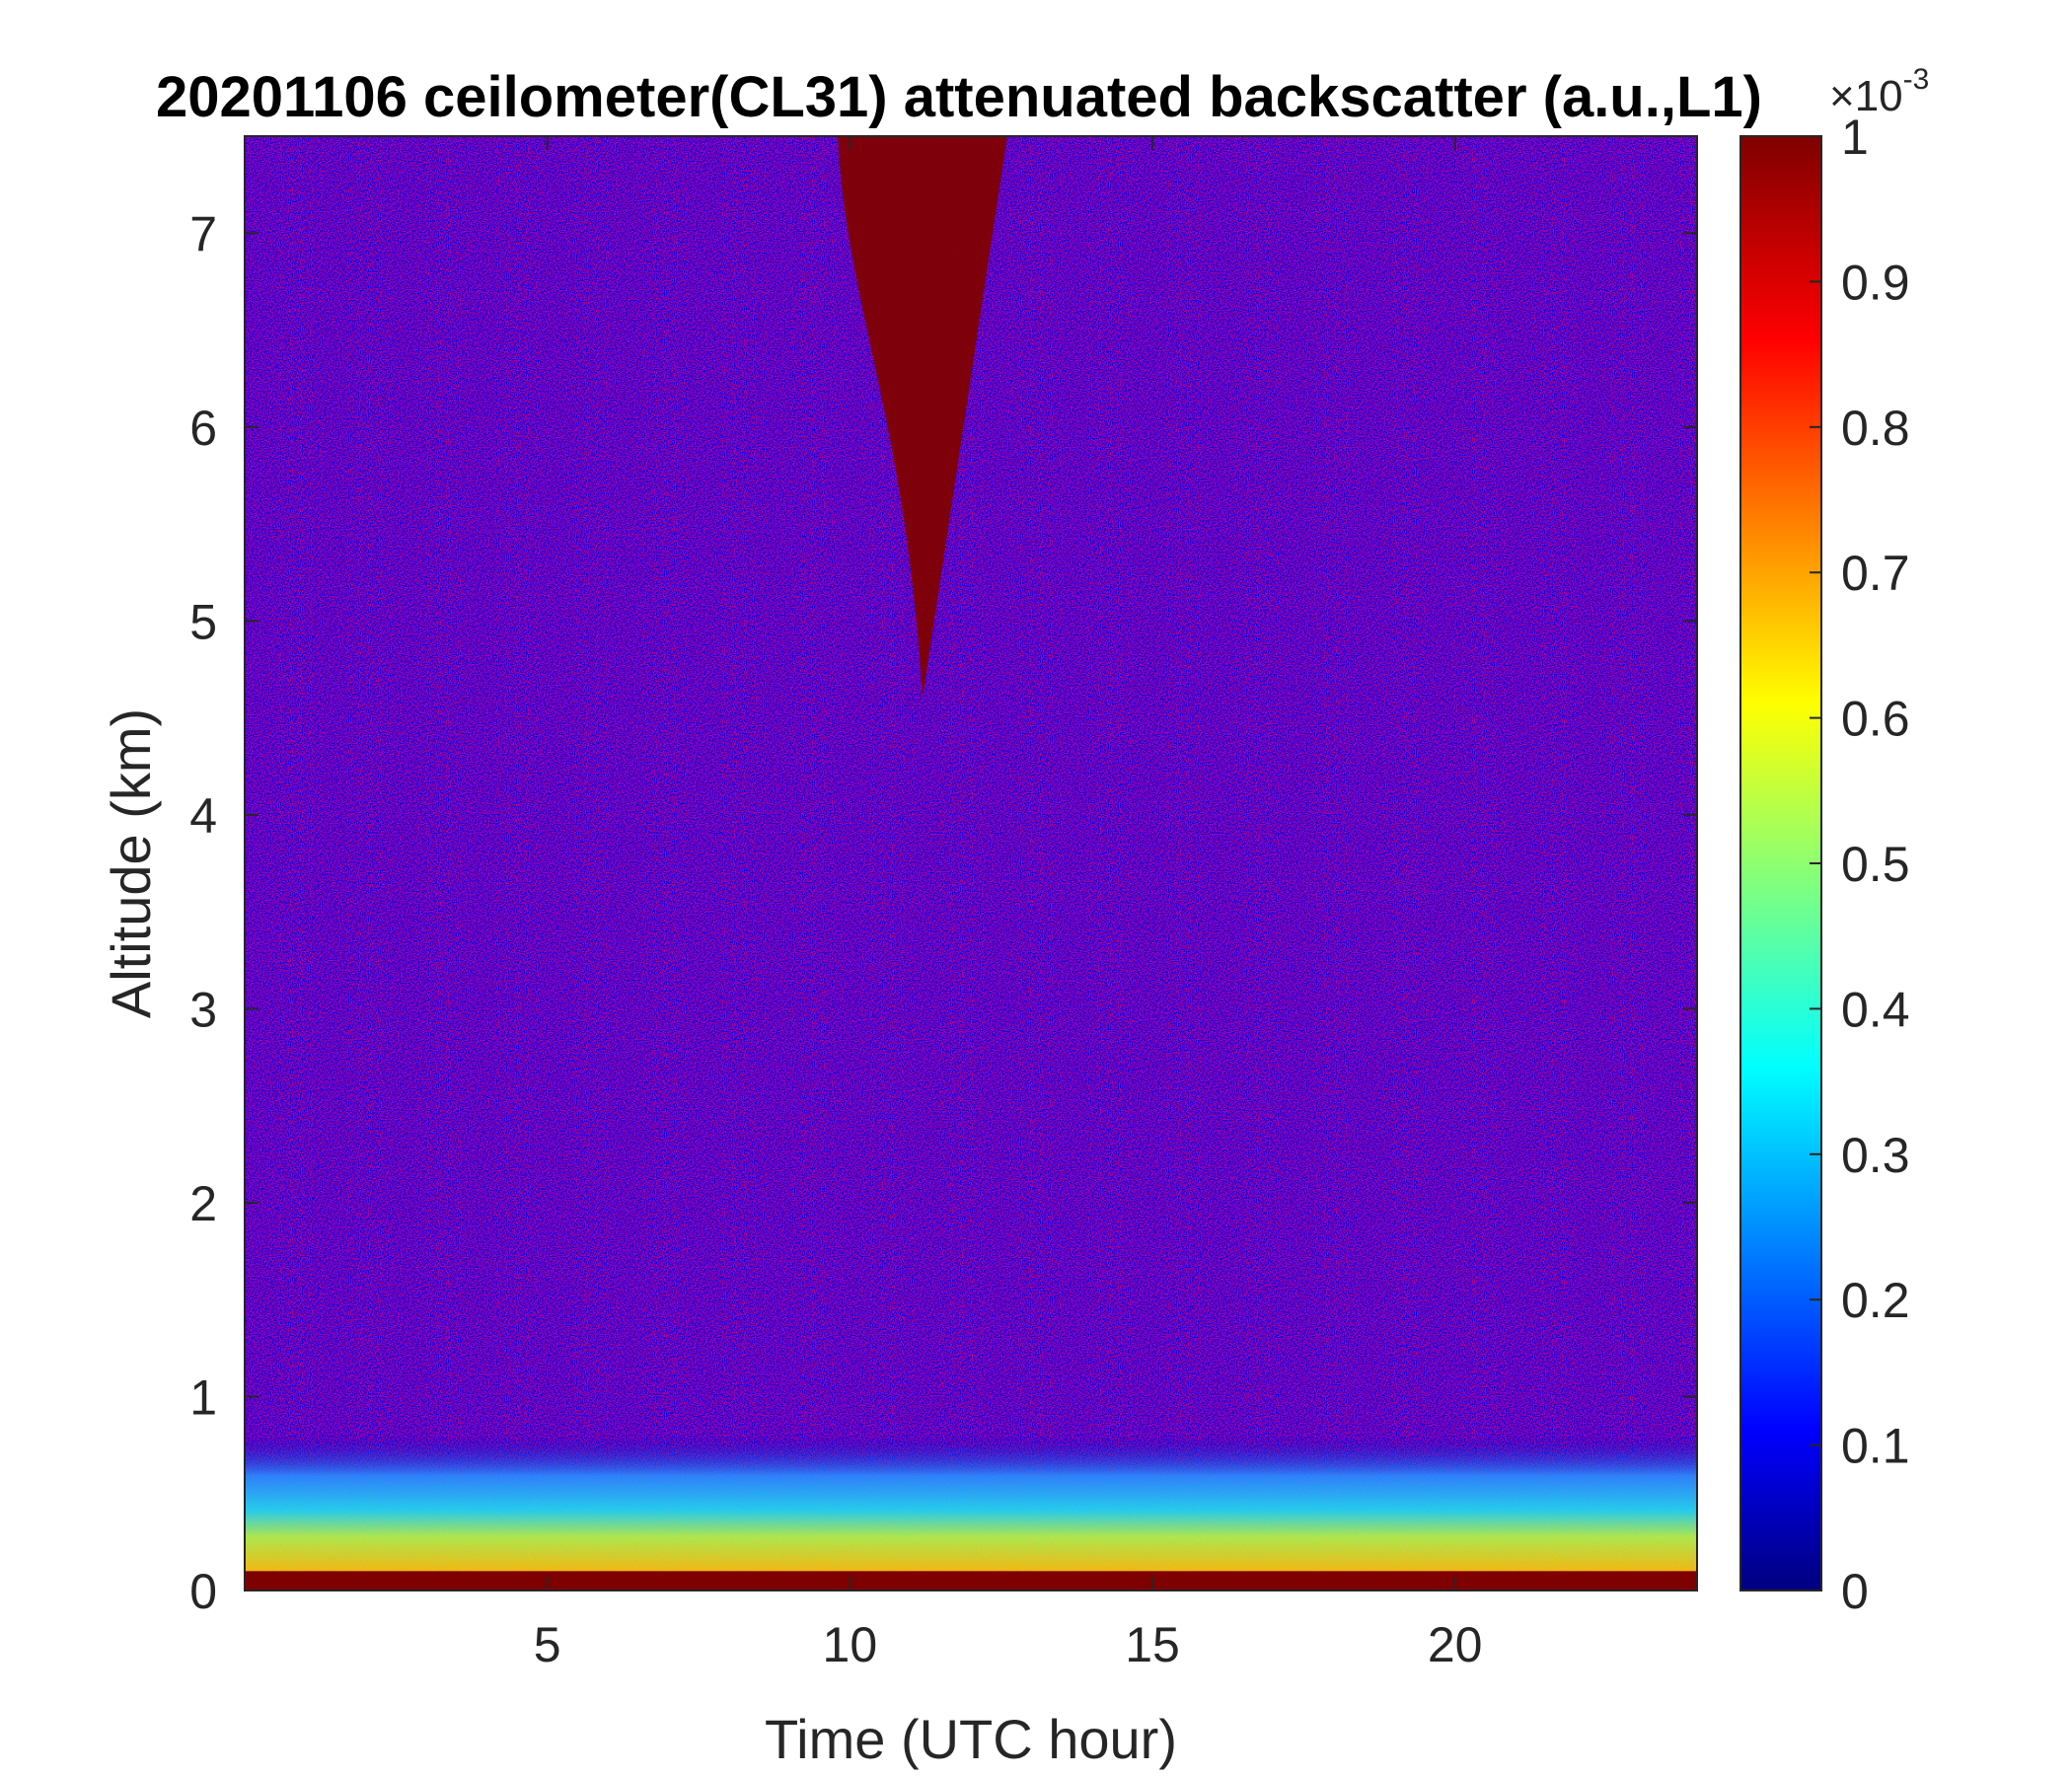  I want to click on y-tick-label: 2, so click(203, 1203).